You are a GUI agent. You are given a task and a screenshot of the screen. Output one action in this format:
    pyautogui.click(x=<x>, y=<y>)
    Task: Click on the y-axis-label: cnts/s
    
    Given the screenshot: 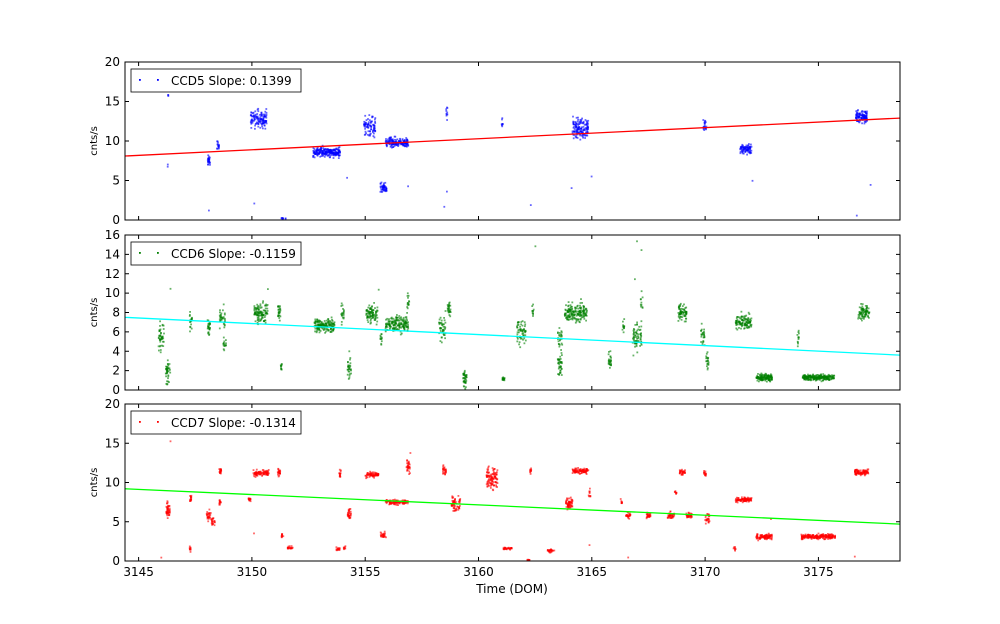 What is the action you would take?
    pyautogui.click(x=94, y=141)
    